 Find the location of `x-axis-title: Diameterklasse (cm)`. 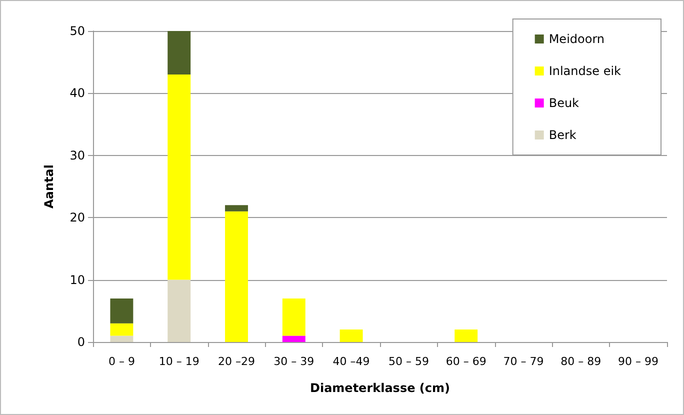

x-axis-title: Diameterklasse (cm) is located at coordinates (380, 388).